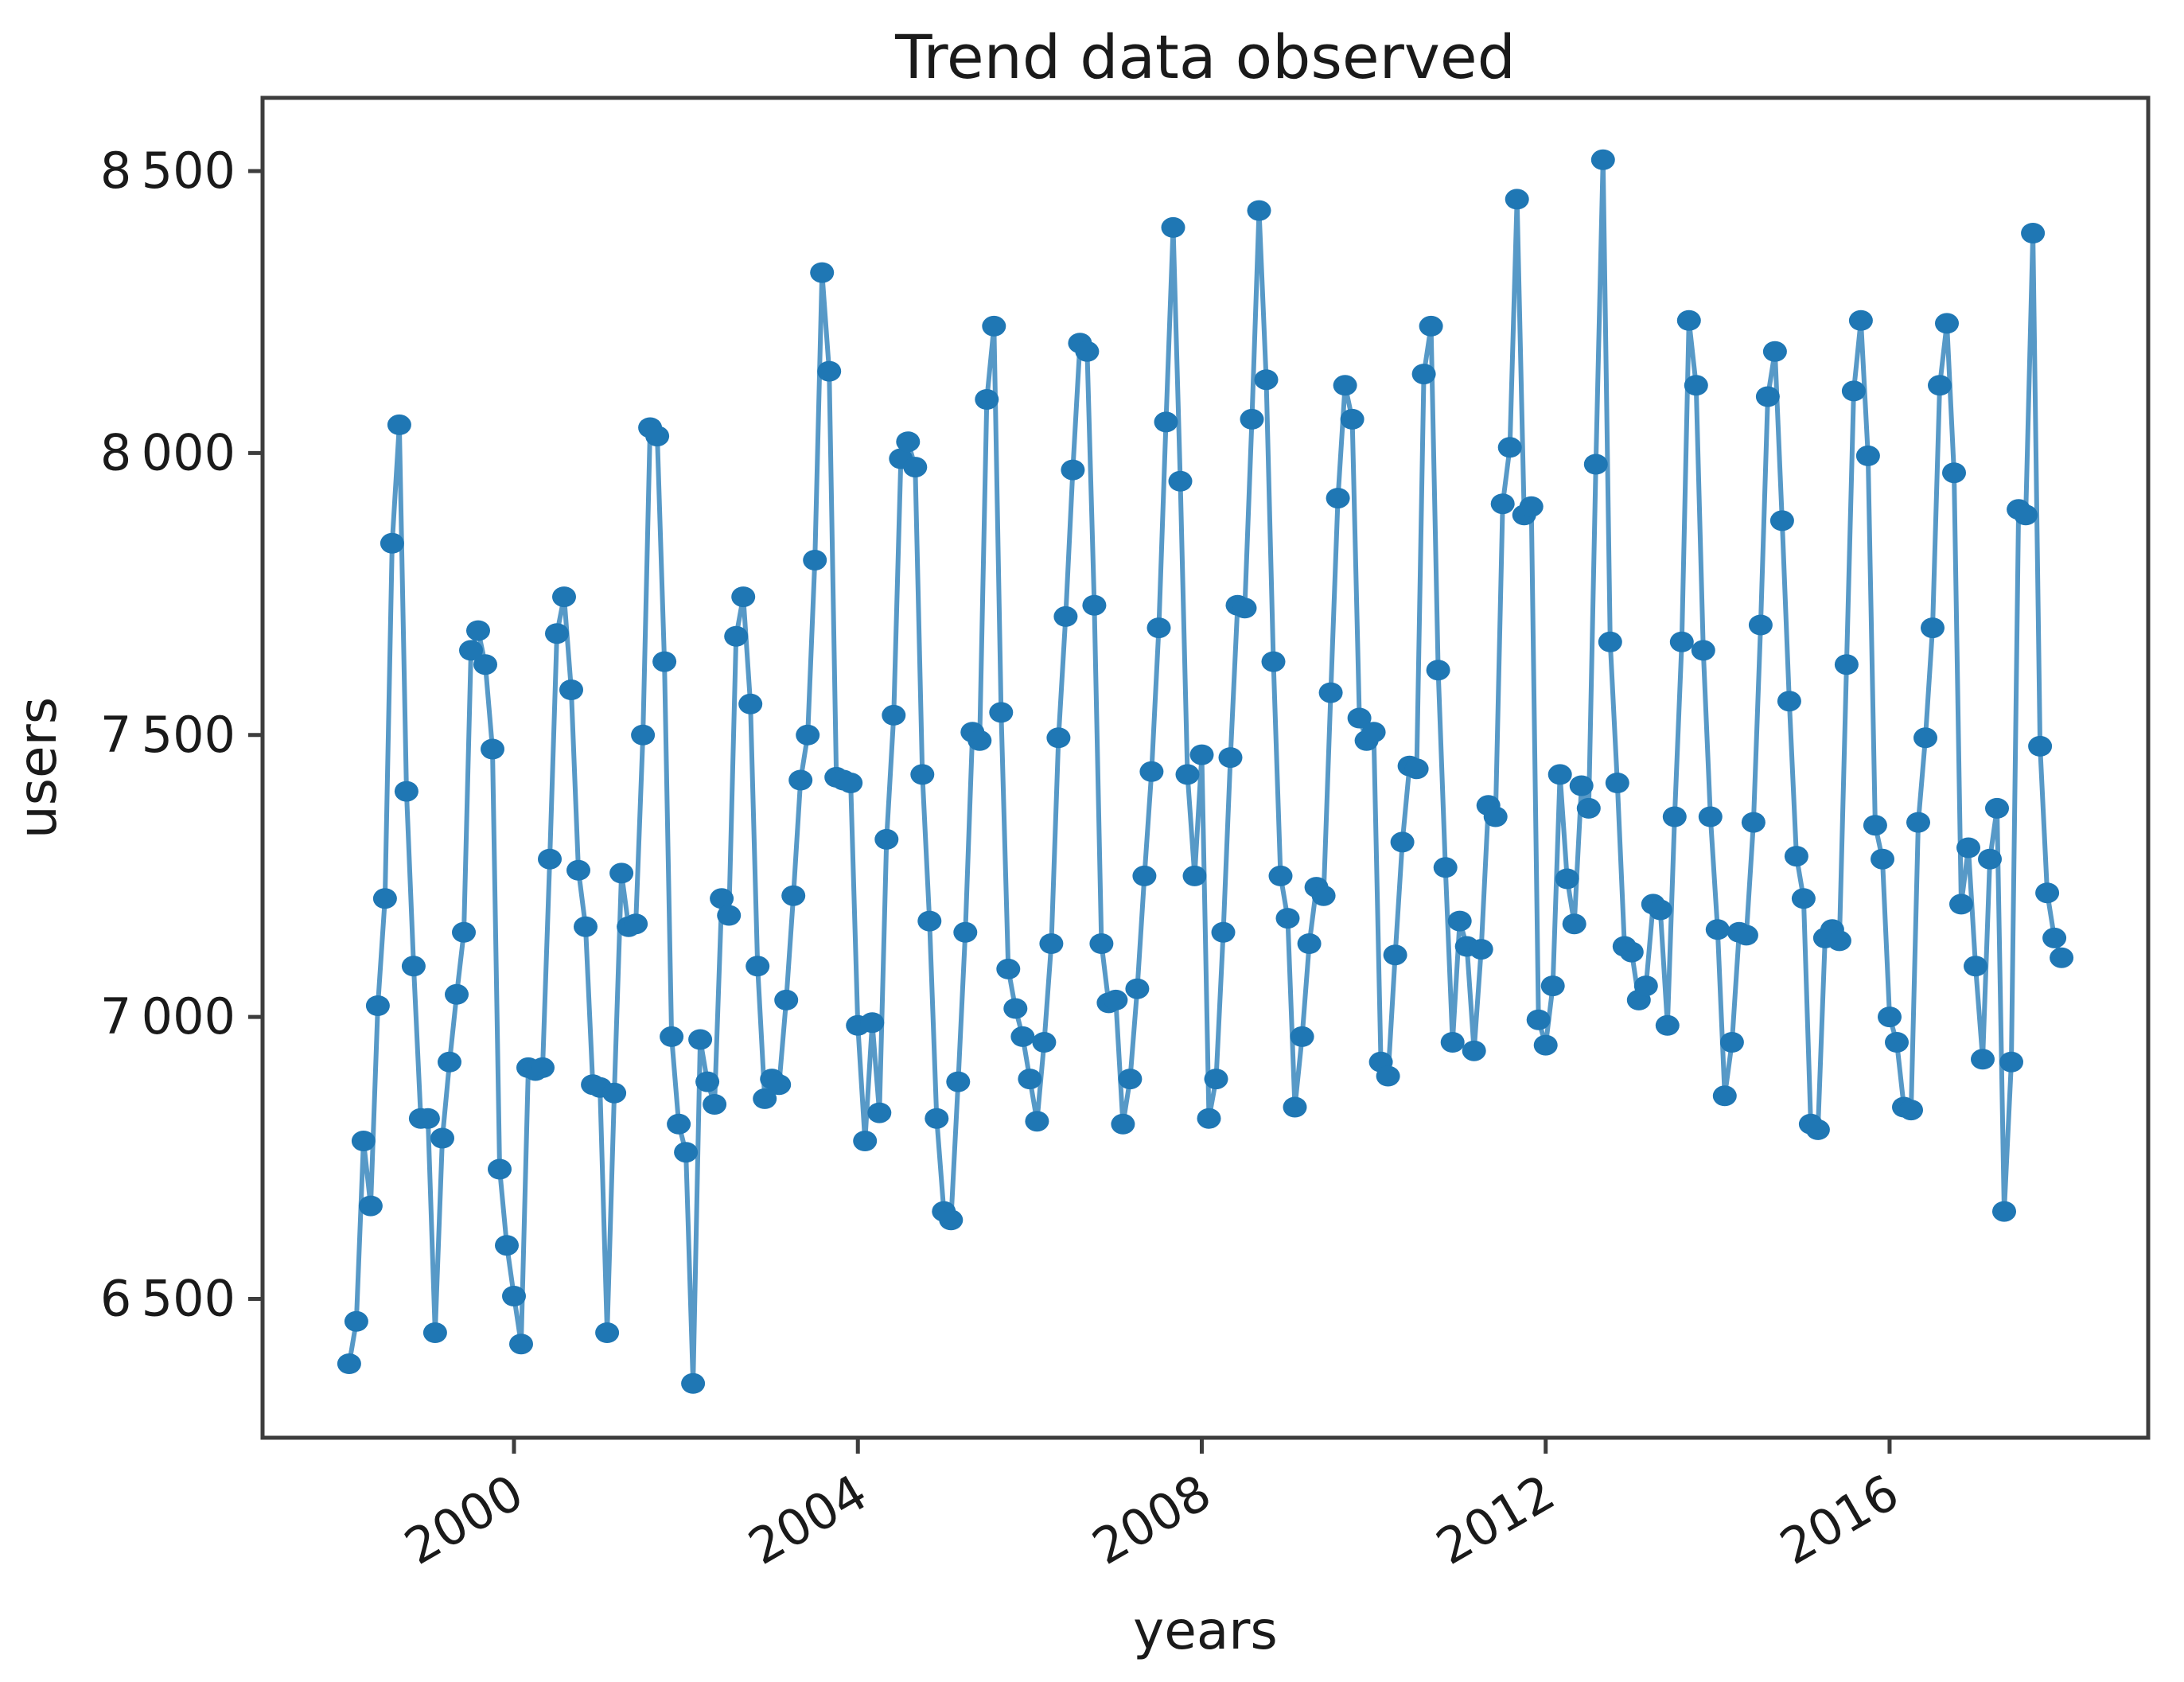 The height and width of the screenshot is (1682, 2184). I want to click on y-axis-label: users, so click(37, 768).